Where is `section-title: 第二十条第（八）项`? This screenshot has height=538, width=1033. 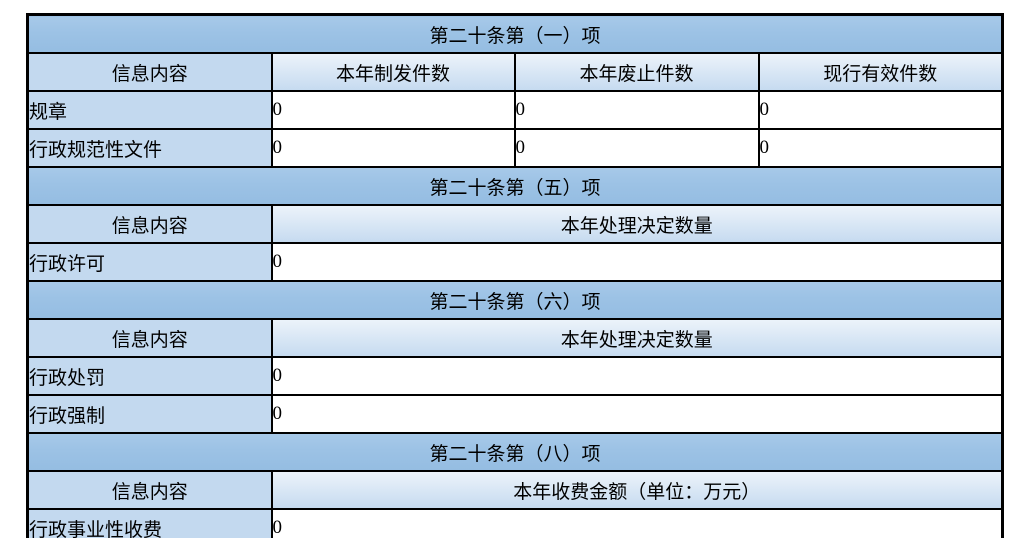 section-title: 第二十条第（八）项 is located at coordinates (515, 452).